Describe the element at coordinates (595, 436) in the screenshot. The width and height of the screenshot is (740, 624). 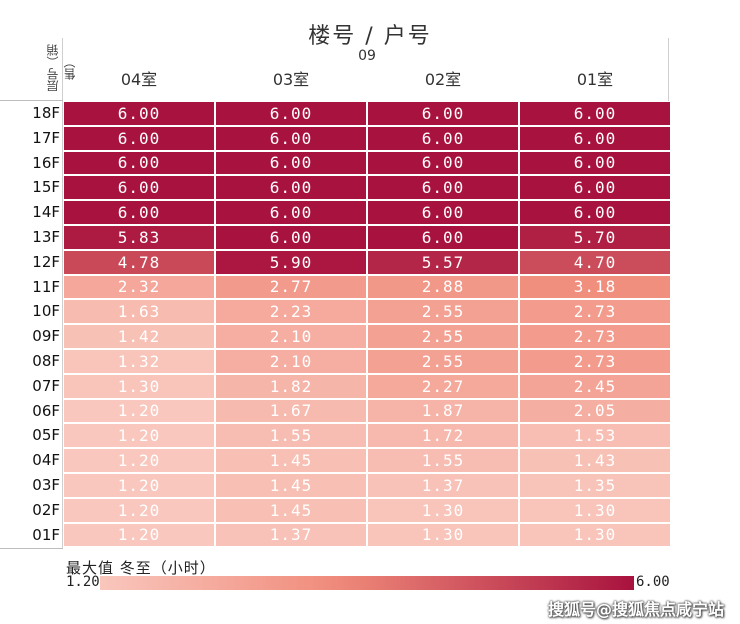
I see `heatmap-cell: 1.53` at that location.